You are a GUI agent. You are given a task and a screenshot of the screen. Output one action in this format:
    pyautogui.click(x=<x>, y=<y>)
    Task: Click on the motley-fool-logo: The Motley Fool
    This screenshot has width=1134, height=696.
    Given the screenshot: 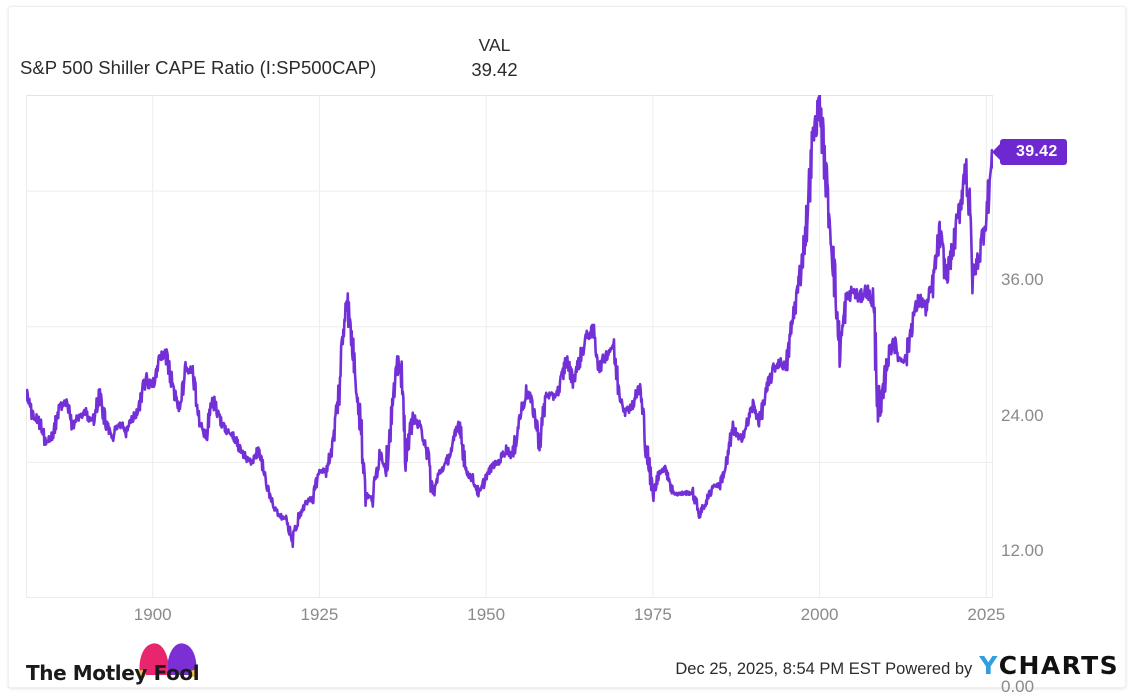 What is the action you would take?
    pyautogui.click(x=113, y=664)
    